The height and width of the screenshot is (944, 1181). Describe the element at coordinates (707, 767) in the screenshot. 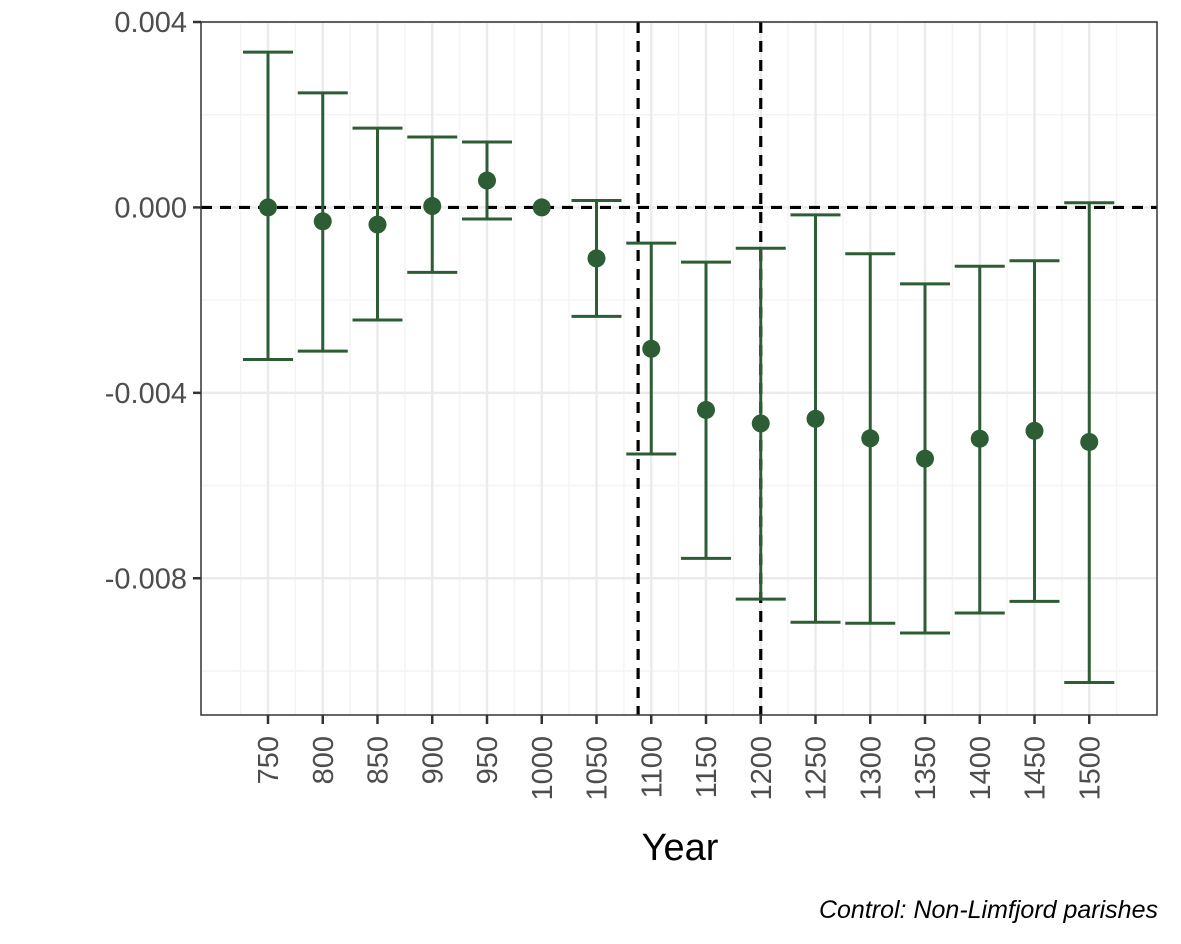

I see `x-tick-label: 1150` at that location.